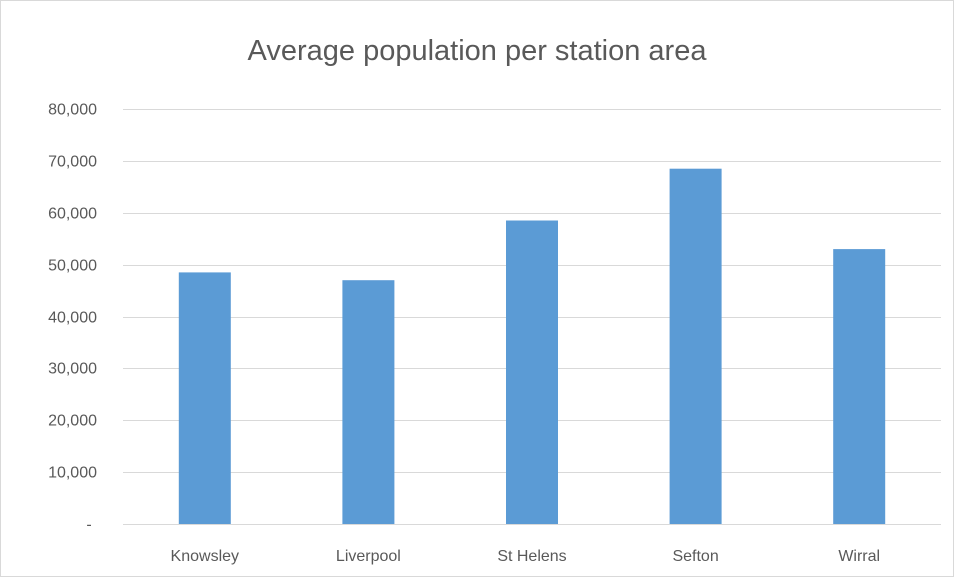 This screenshot has height=578, width=954. Describe the element at coordinates (859, 386) in the screenshot. I see `bar-wirral` at that location.